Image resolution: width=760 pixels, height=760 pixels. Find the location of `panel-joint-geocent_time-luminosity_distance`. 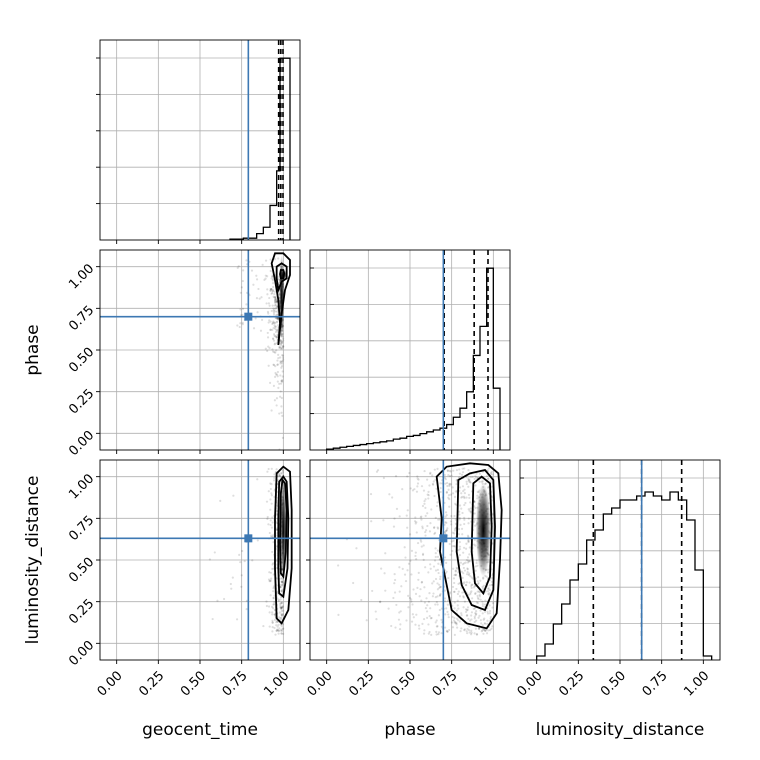

panel-joint-geocent_time-luminosity_distance is located at coordinates (198, 561).